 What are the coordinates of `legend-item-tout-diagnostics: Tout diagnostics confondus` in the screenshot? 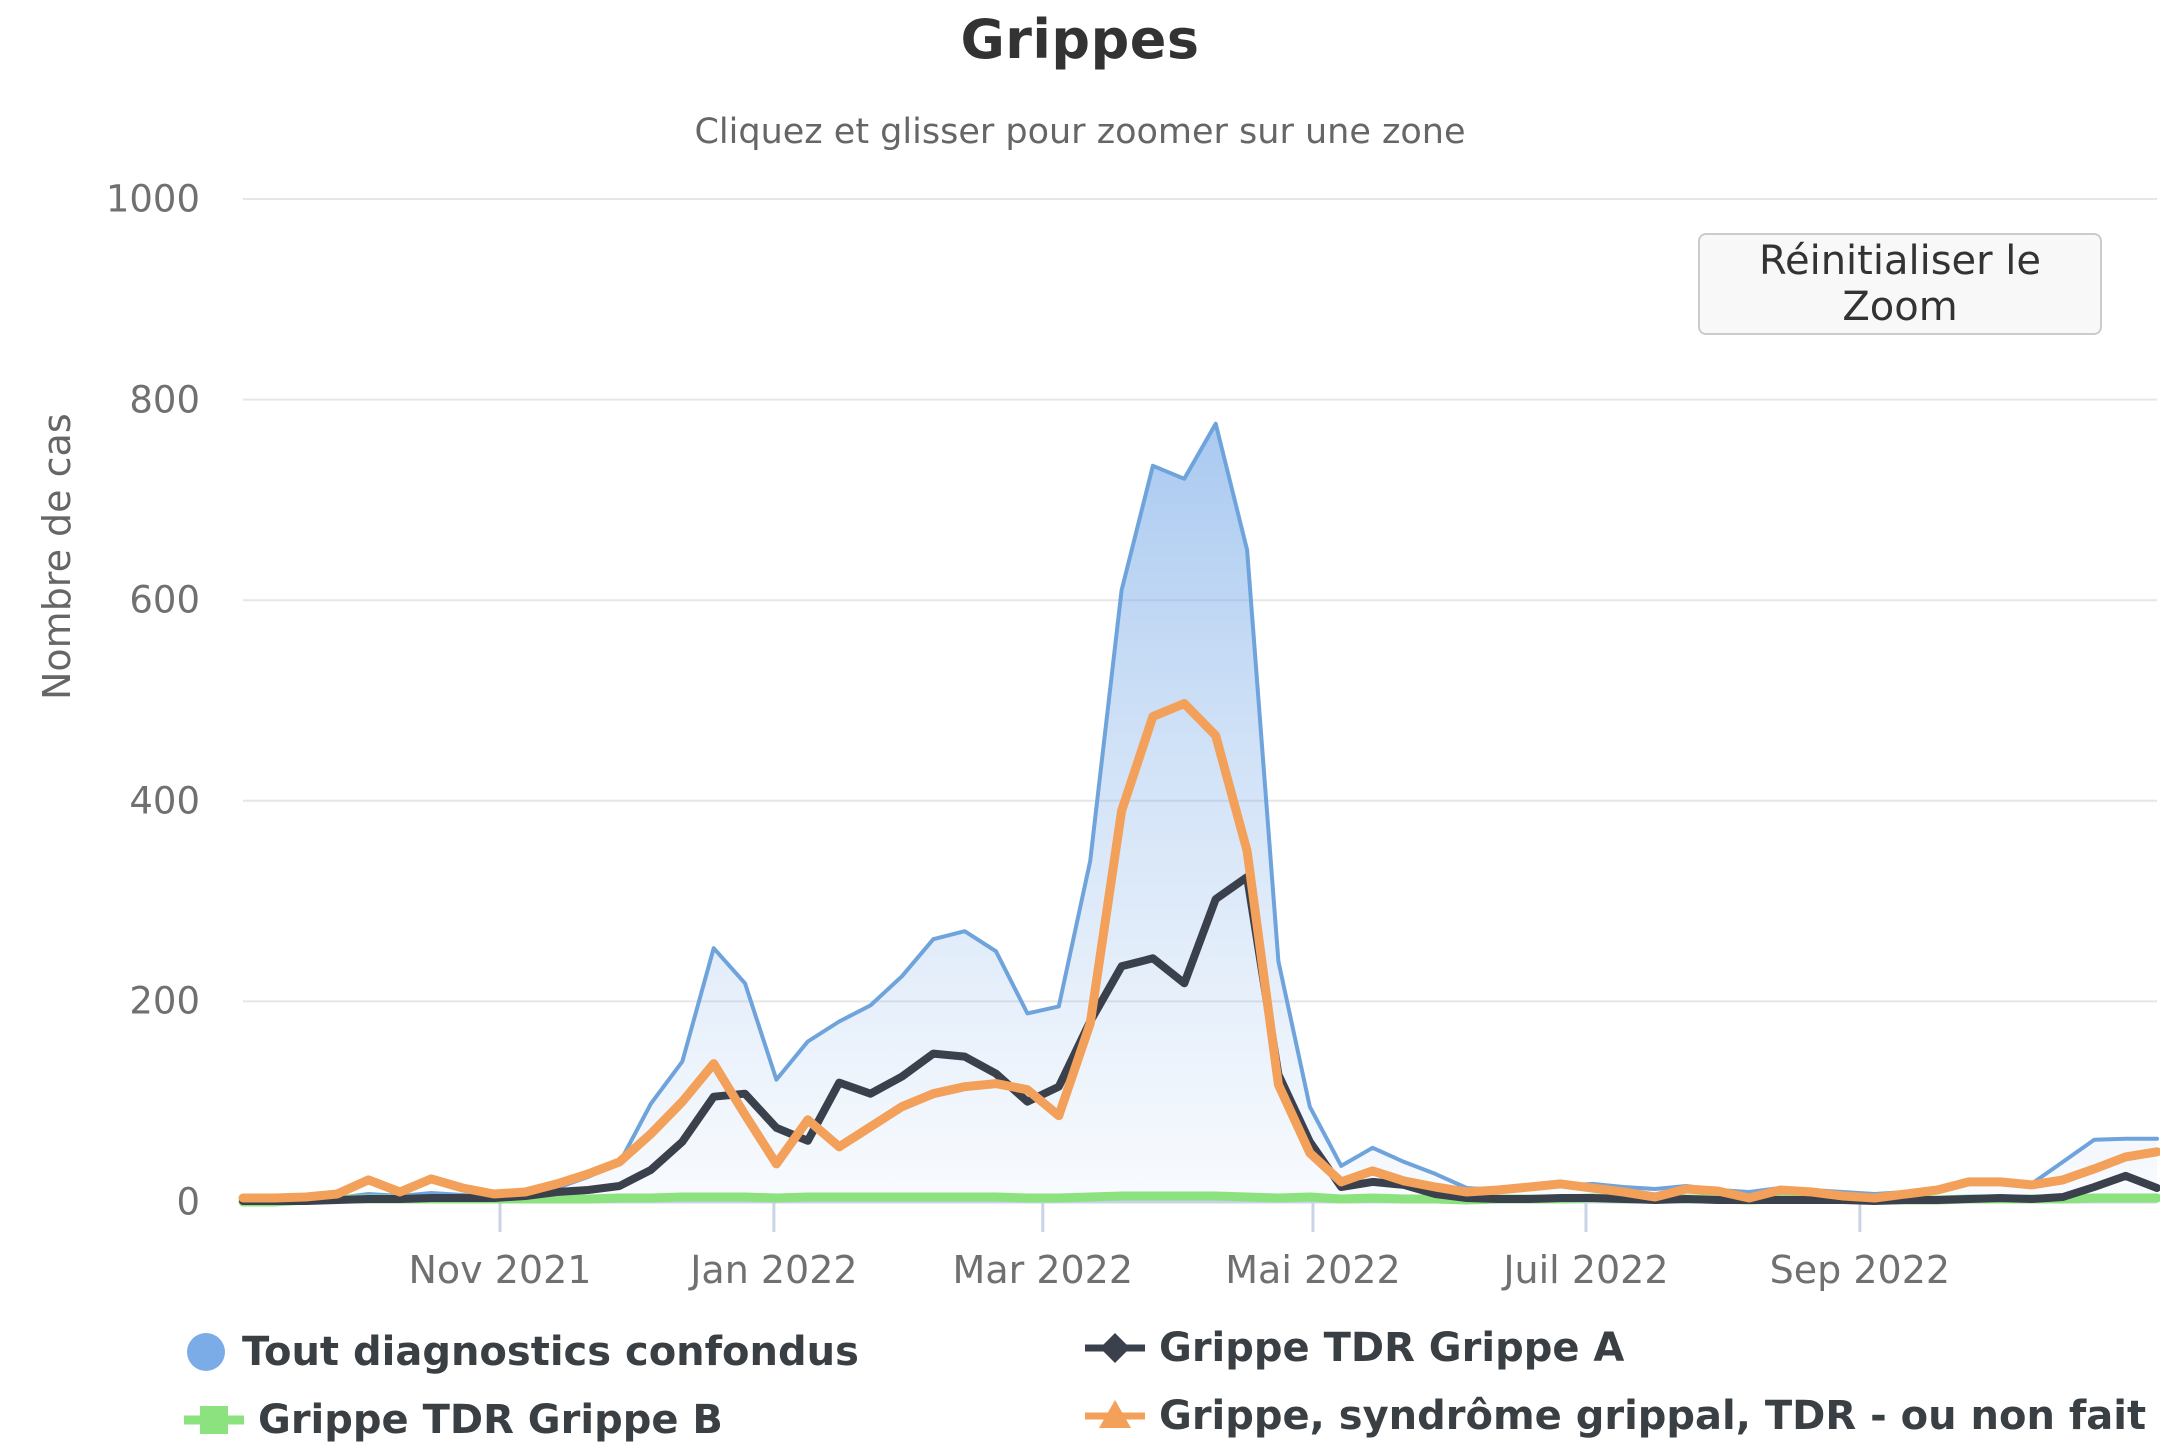 It's located at (521, 1352).